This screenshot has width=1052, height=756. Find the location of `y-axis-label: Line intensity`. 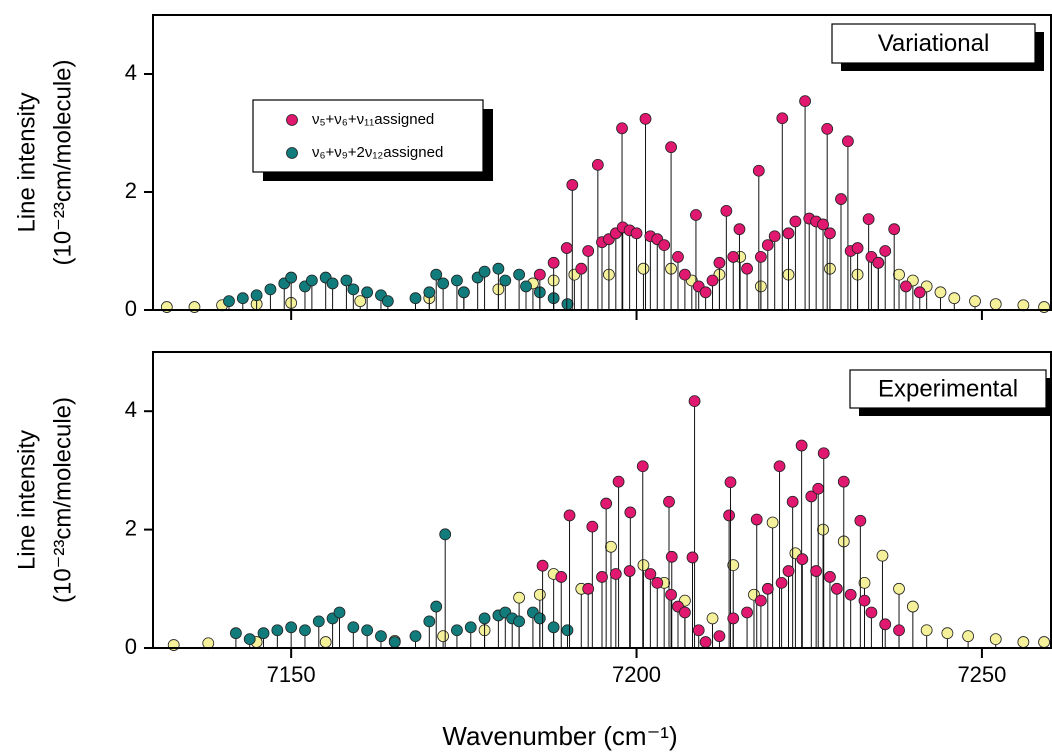

y-axis-label: Line intensity is located at coordinates (26, 162).